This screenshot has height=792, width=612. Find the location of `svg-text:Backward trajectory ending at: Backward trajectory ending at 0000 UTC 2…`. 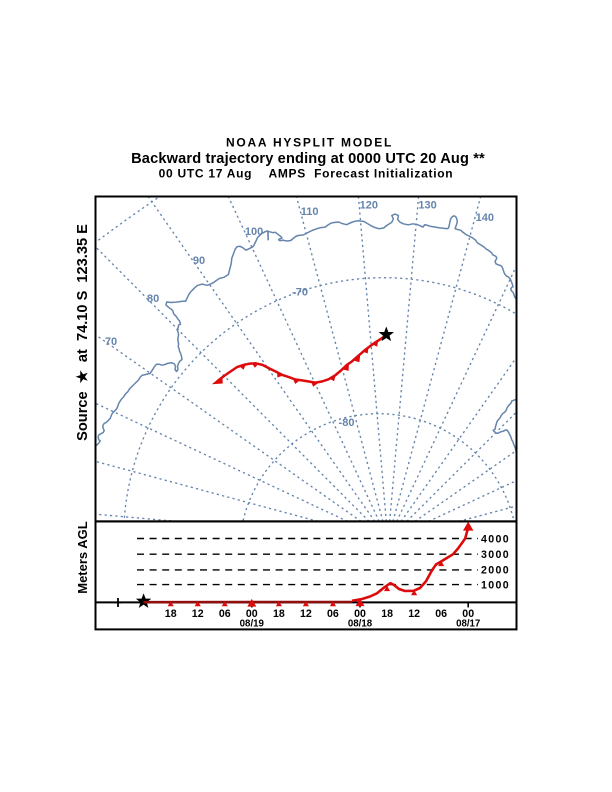

svg-text:Backward trajectory ending at: Backward trajectory ending at 0000 UTC 2… is located at coordinates (308, 159).